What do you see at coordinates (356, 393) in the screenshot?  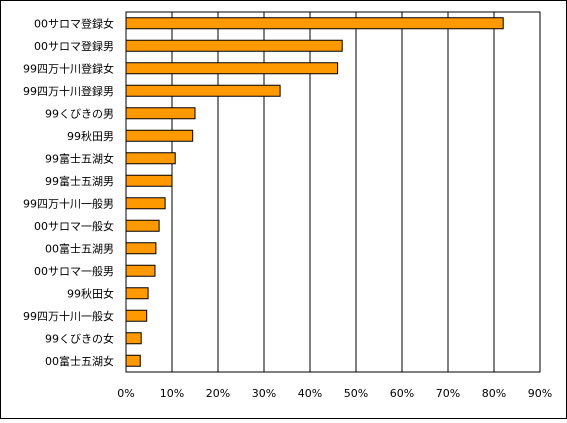 I see `x-tick-label: 50%` at bounding box center [356, 393].